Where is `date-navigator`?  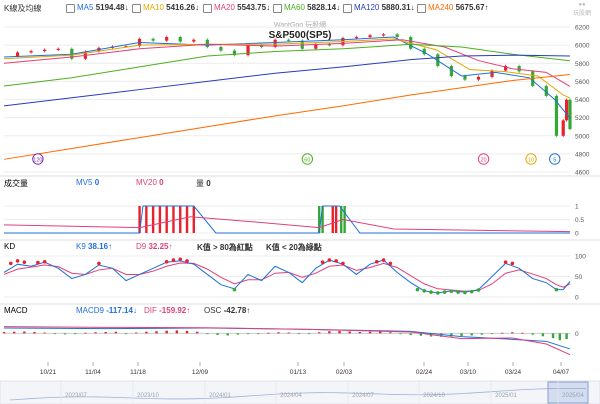 date-navigator is located at coordinates (300, 392).